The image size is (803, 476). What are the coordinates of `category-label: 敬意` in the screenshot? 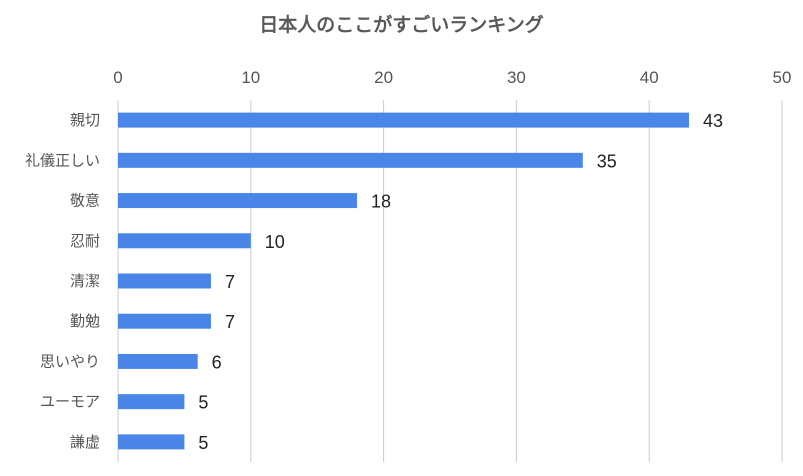 It's located at (85, 201).